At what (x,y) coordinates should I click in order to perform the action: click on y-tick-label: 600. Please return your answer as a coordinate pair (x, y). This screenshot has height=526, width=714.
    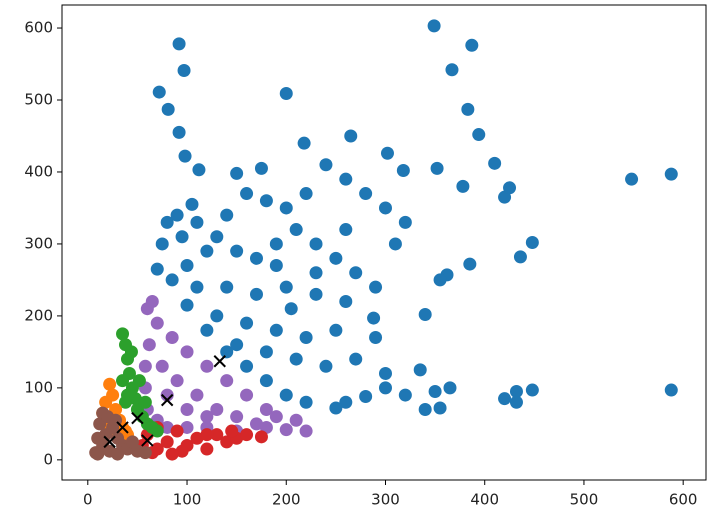
    Looking at the image, I should click on (38, 28).